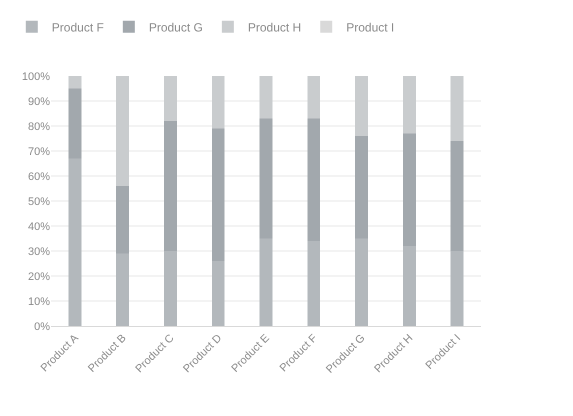 Image resolution: width=573 pixels, height=416 pixels. Describe the element at coordinates (36, 76) in the screenshot. I see `y-tick-label: 100%` at that location.